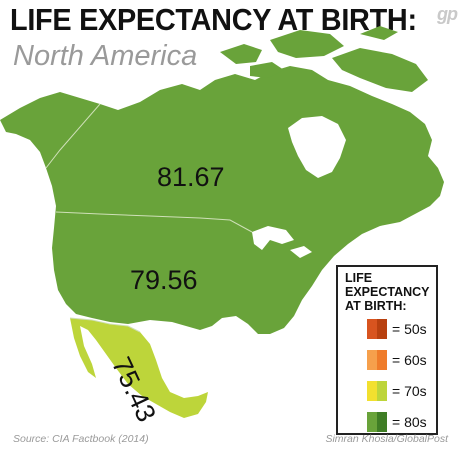  What do you see at coordinates (73, 136) in the screenshot?
I see `alaska-border` at bounding box center [73, 136].